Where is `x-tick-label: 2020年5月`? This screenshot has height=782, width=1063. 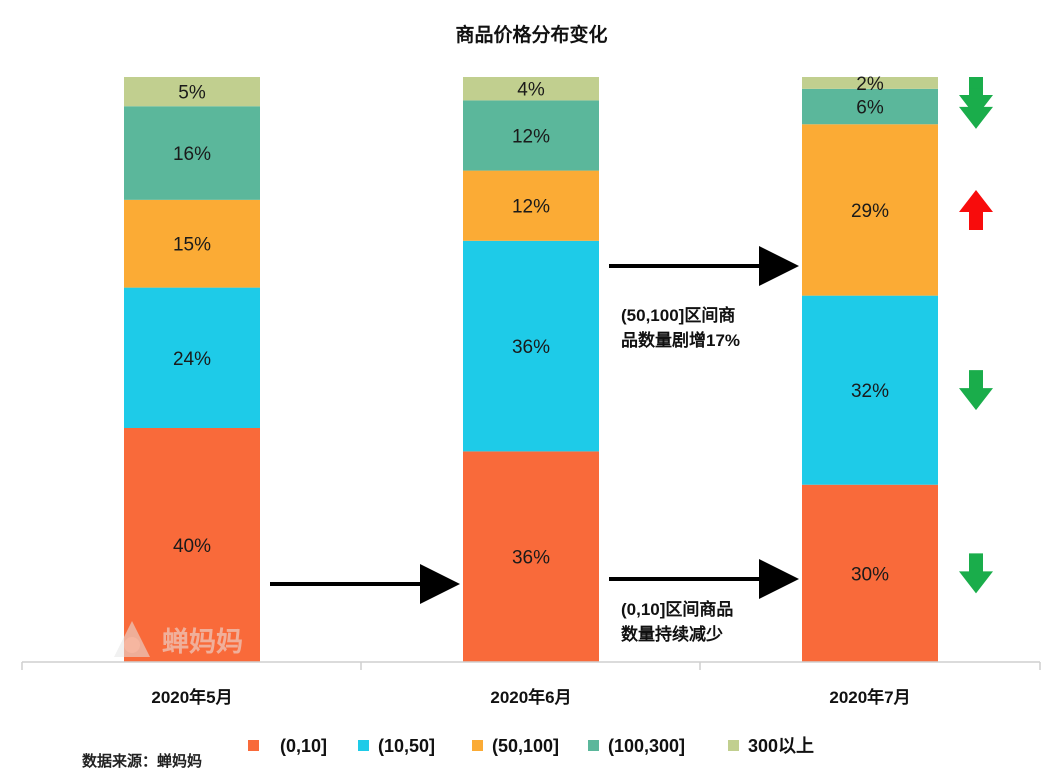
x-tick-label: 2020年5月 is located at coordinates (191, 697).